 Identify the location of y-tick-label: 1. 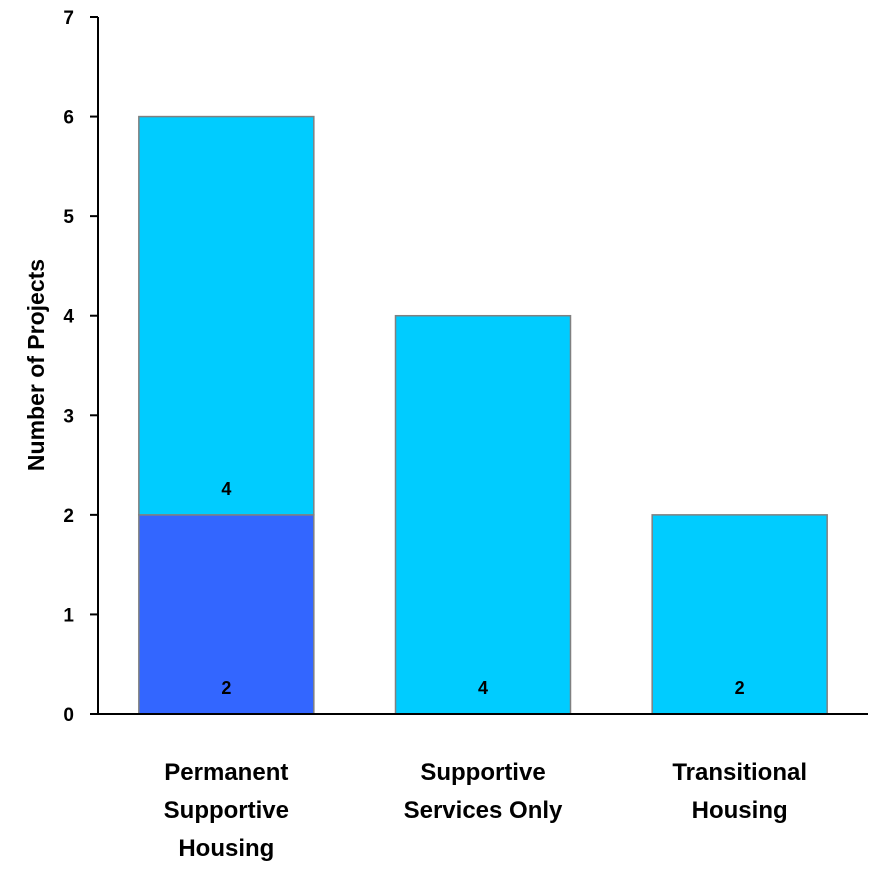
(68, 615).